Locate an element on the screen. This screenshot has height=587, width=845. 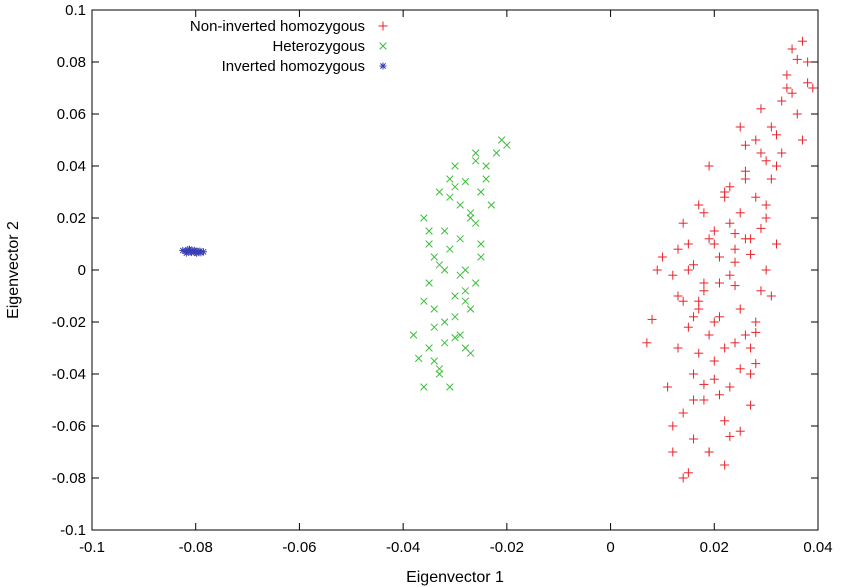
y-tick-label: 0.08 is located at coordinates (71, 62).